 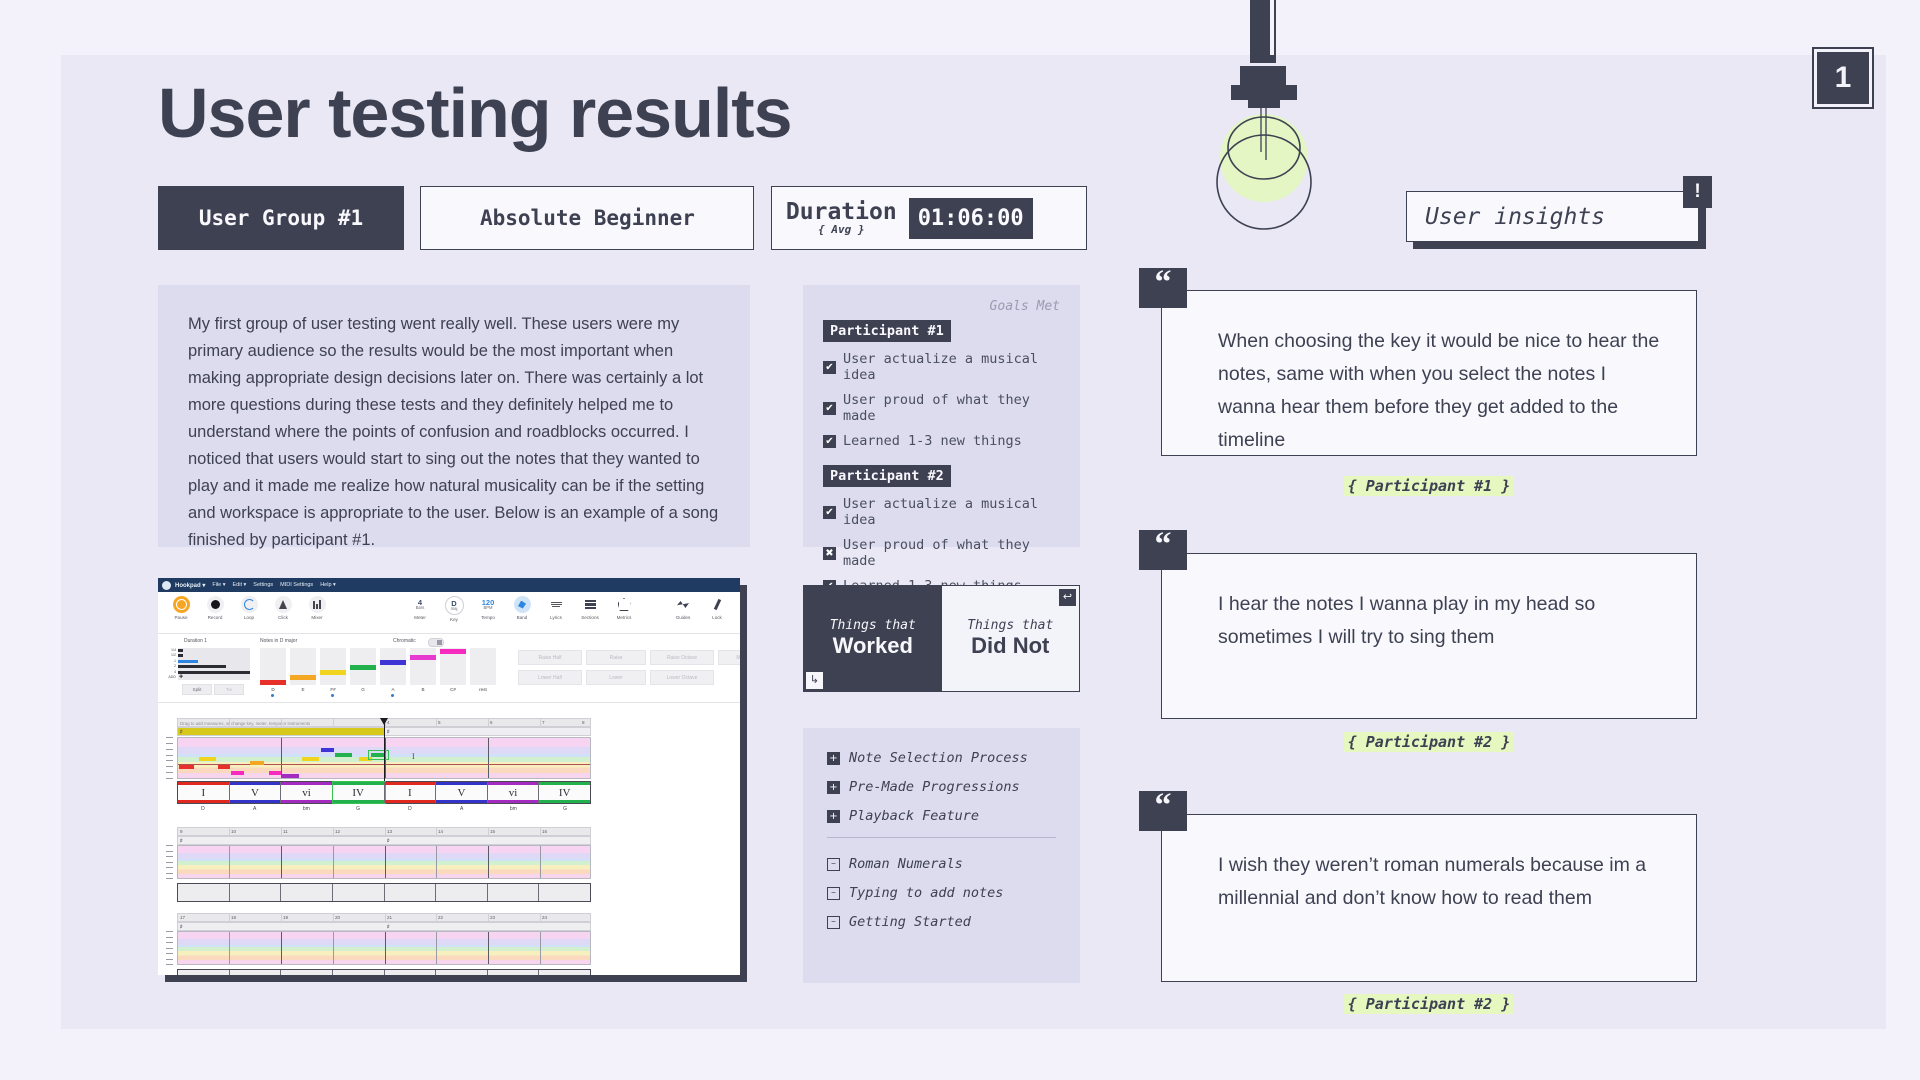 I want to click on split-button: Split, so click(x=197, y=689).